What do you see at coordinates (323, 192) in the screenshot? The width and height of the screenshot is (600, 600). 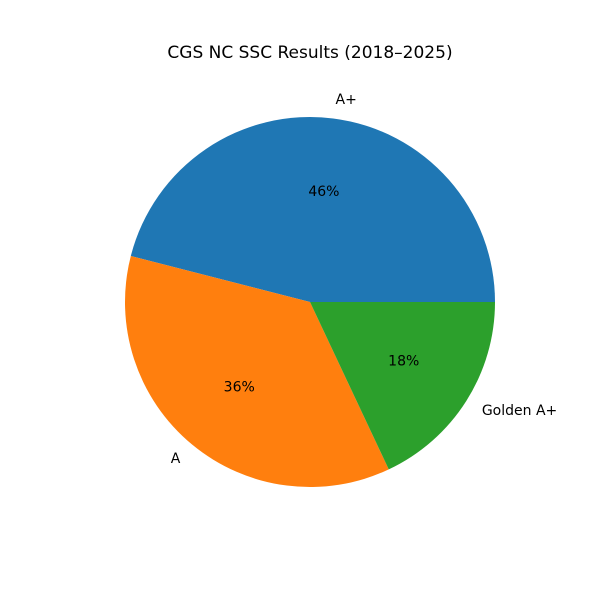 I see `value-label: 46%` at bounding box center [323, 192].